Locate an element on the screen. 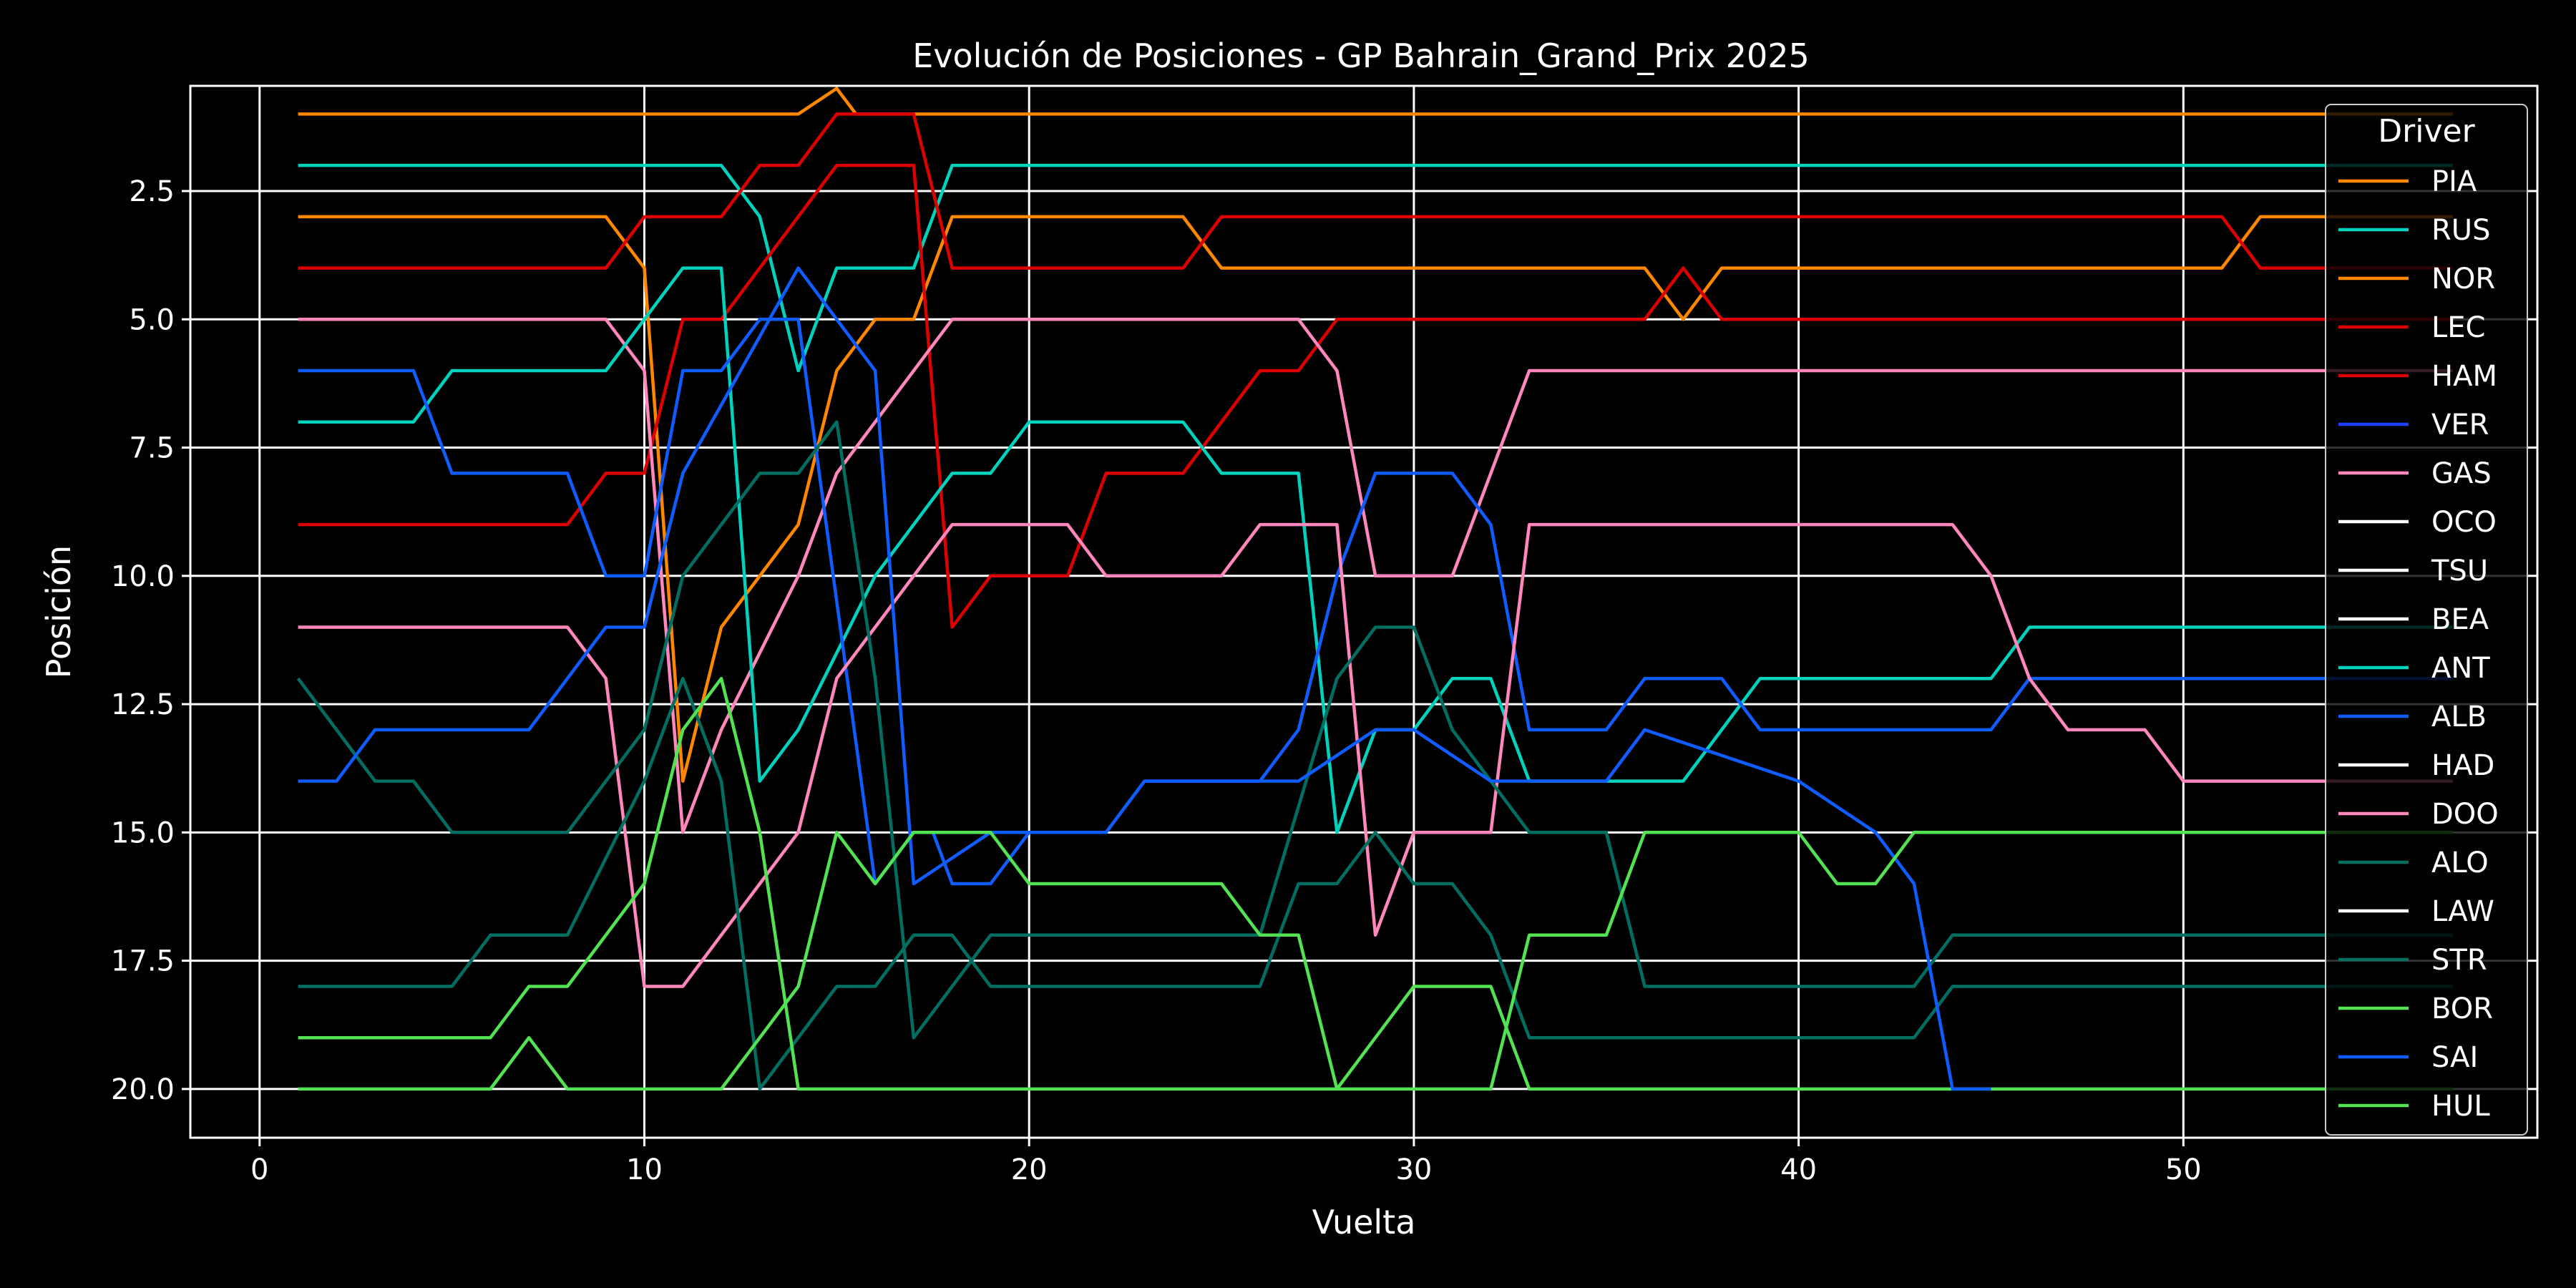 The image size is (2576, 1288). legend-label-ant: ANT is located at coordinates (2460, 668).